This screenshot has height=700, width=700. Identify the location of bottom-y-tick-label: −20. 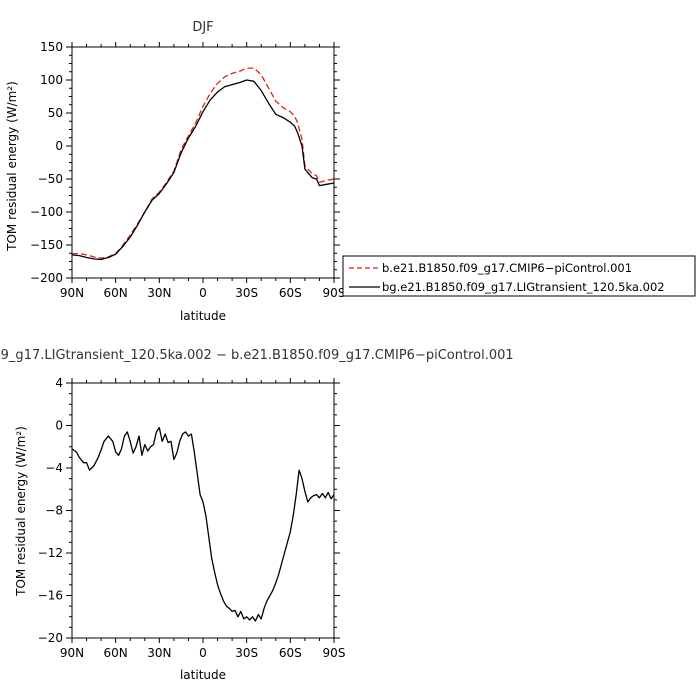
(50, 638).